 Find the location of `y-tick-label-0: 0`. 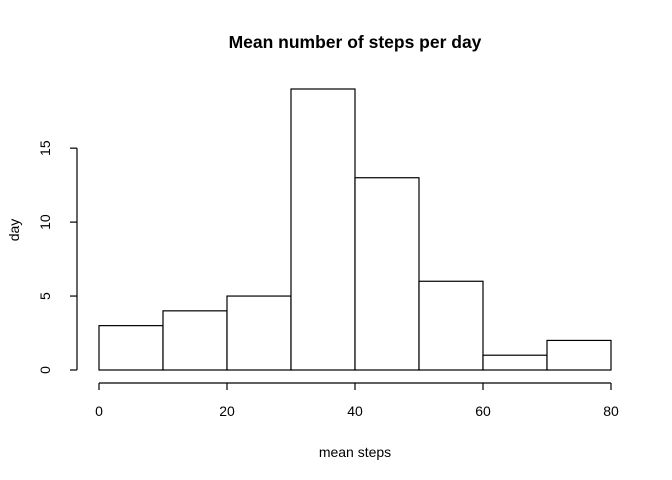

y-tick-label-0: 0 is located at coordinates (45, 370).